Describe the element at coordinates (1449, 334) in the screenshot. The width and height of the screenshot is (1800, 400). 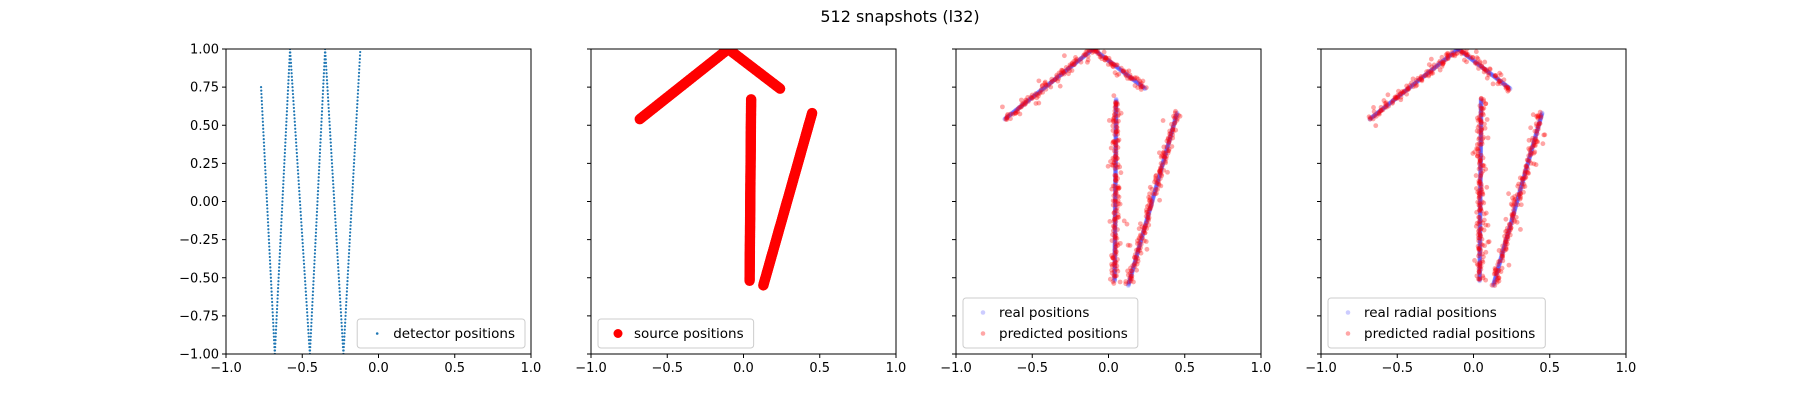
I see `legend-label: predicted radial positions` at that location.